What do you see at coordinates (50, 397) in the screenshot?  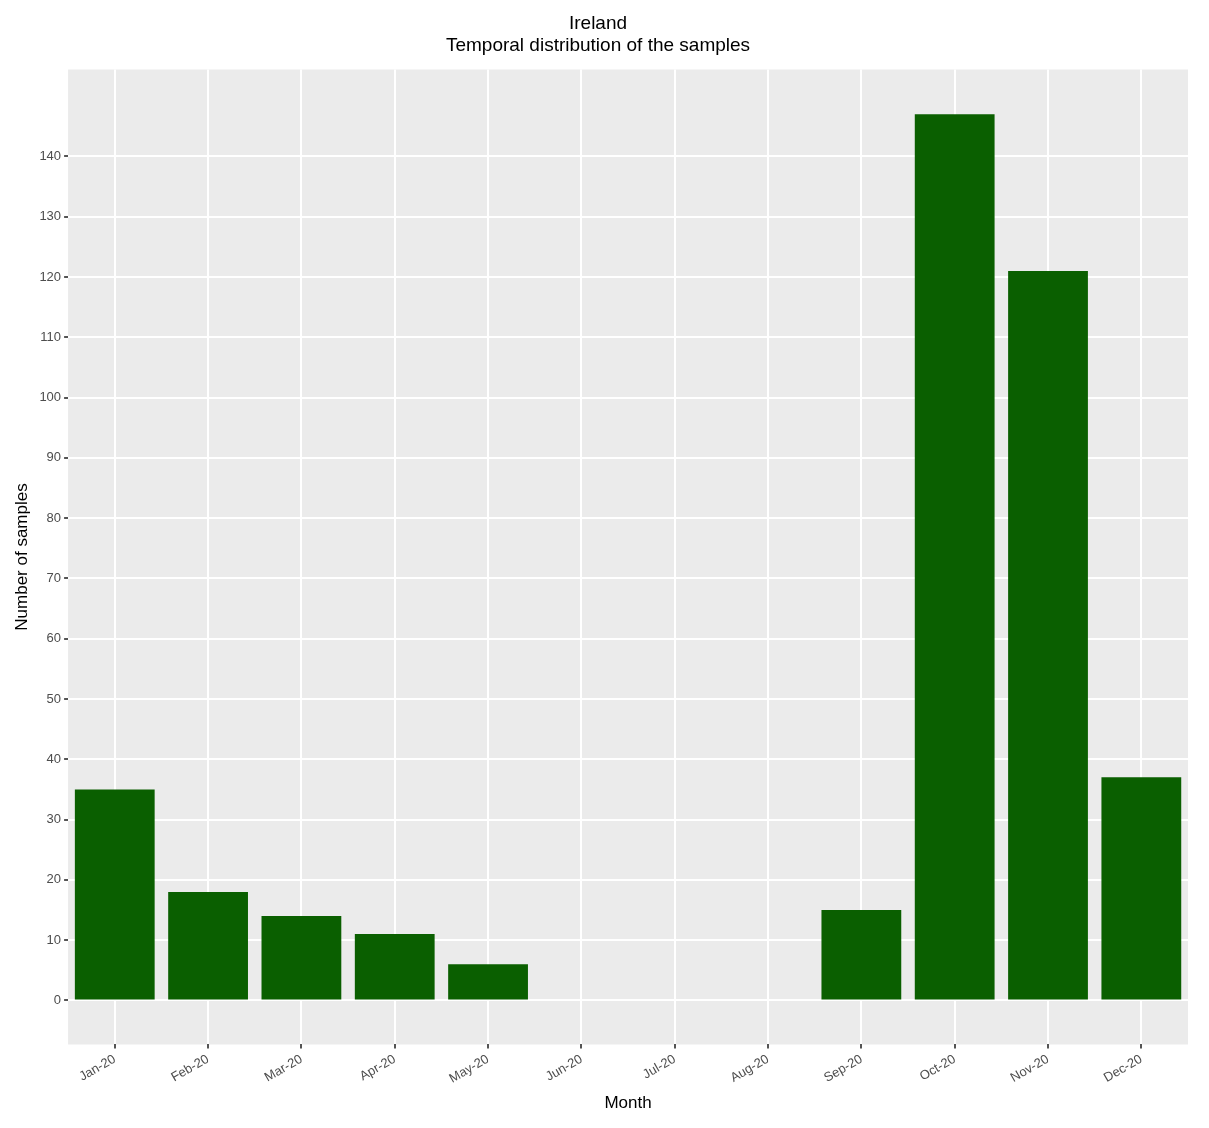 I see `y-tick-label: 100` at bounding box center [50, 397].